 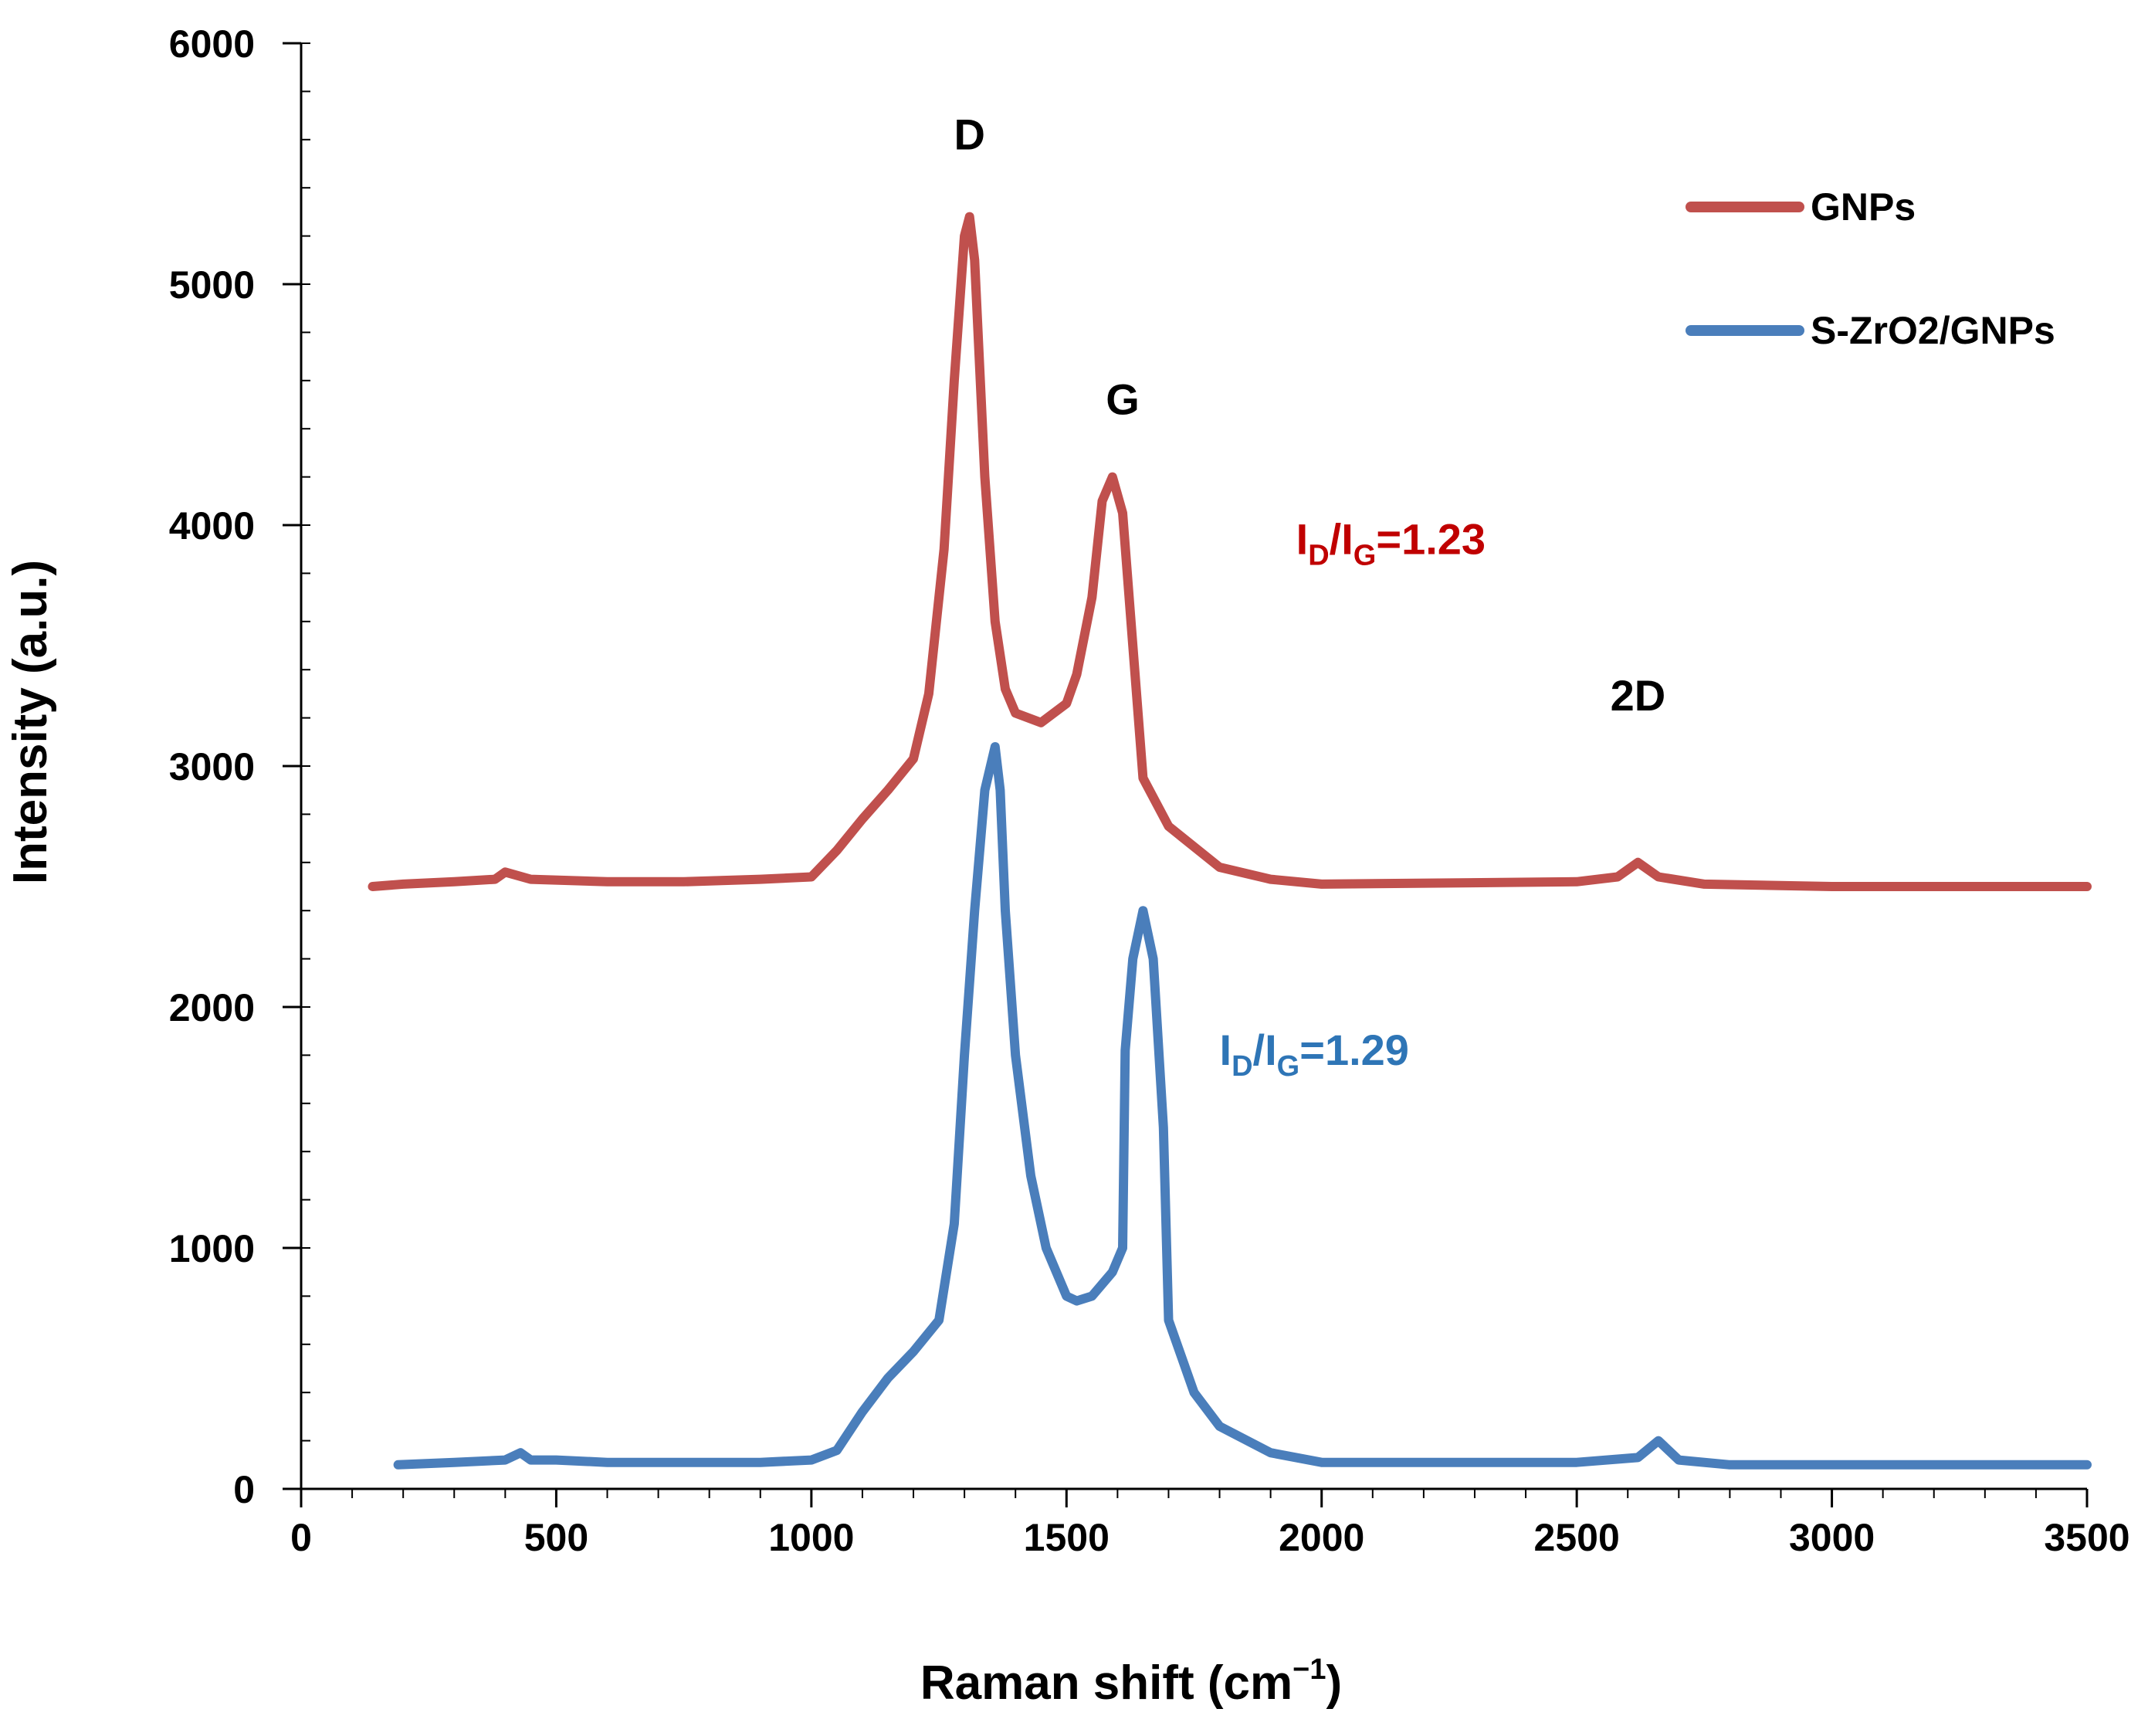 What do you see at coordinates (212, 1007) in the screenshot?
I see `y-tick-label: 2000` at bounding box center [212, 1007].